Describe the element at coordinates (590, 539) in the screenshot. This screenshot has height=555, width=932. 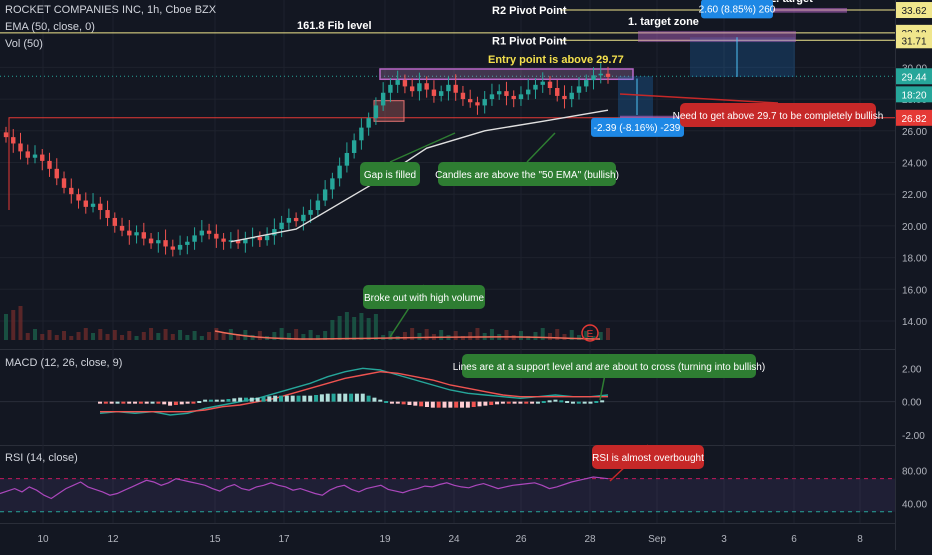
I see `time-tick-label: 28` at that location.